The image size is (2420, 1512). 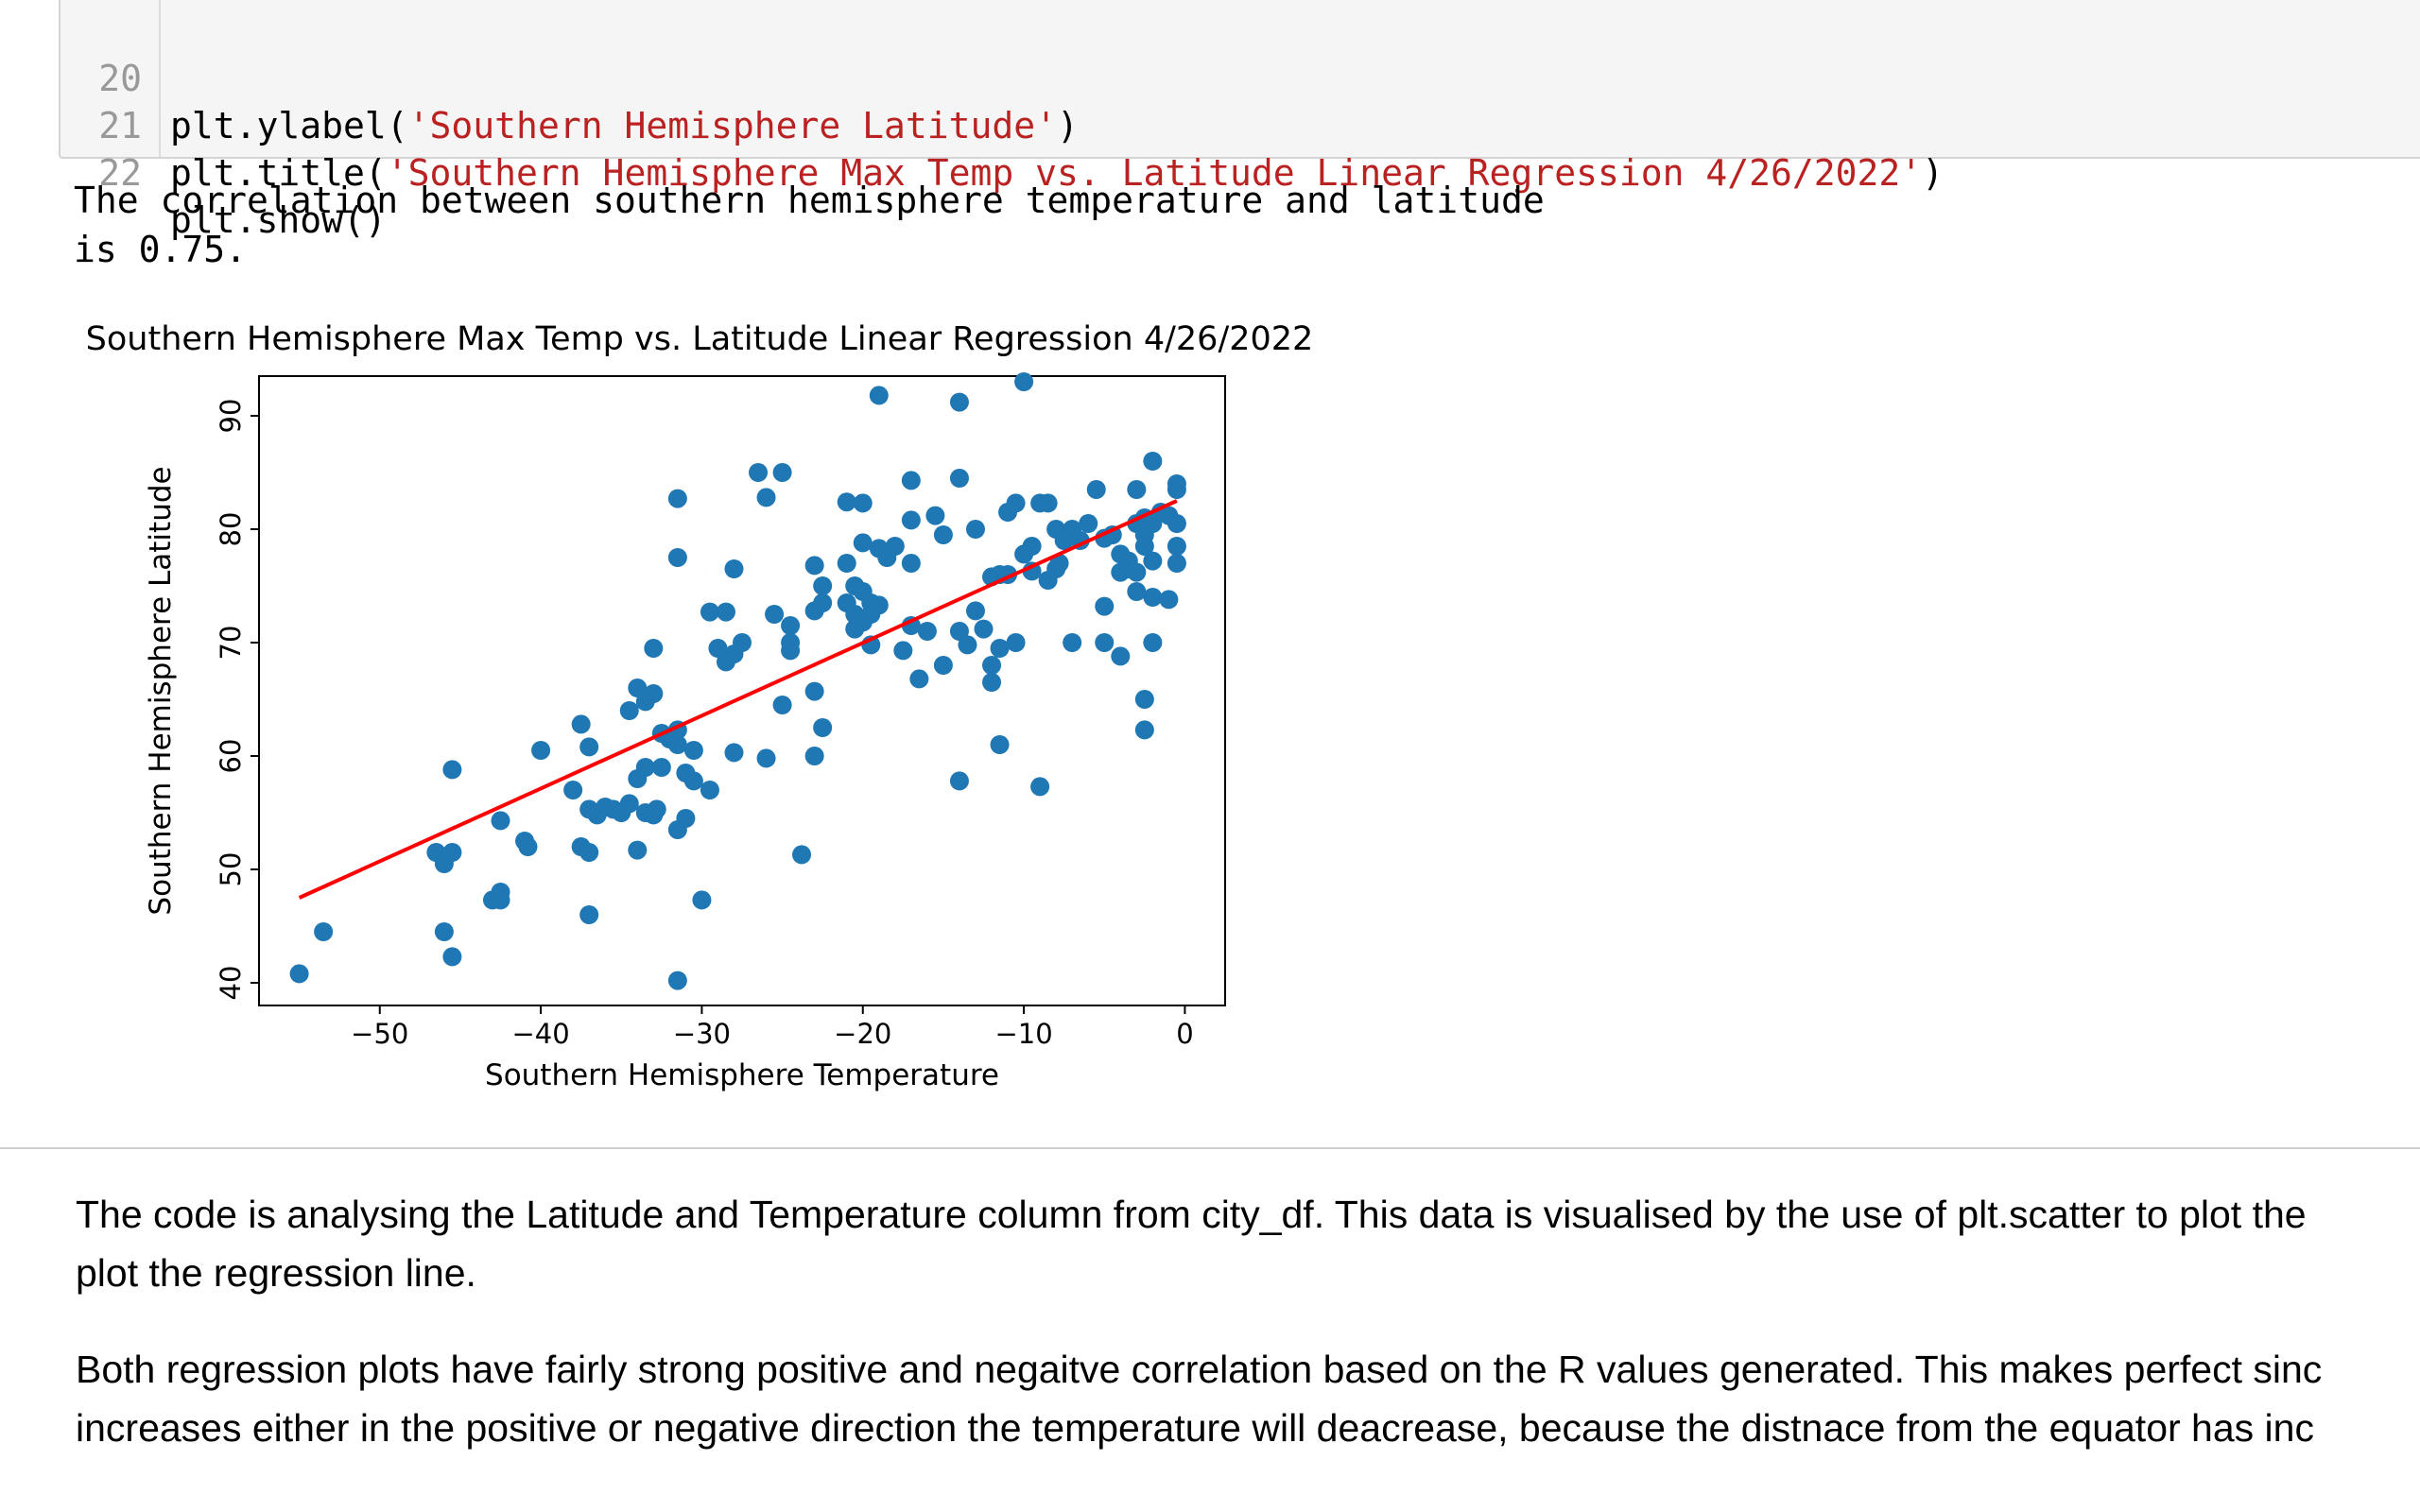 I want to click on output-line-2: is 0.75., so click(x=161, y=249).